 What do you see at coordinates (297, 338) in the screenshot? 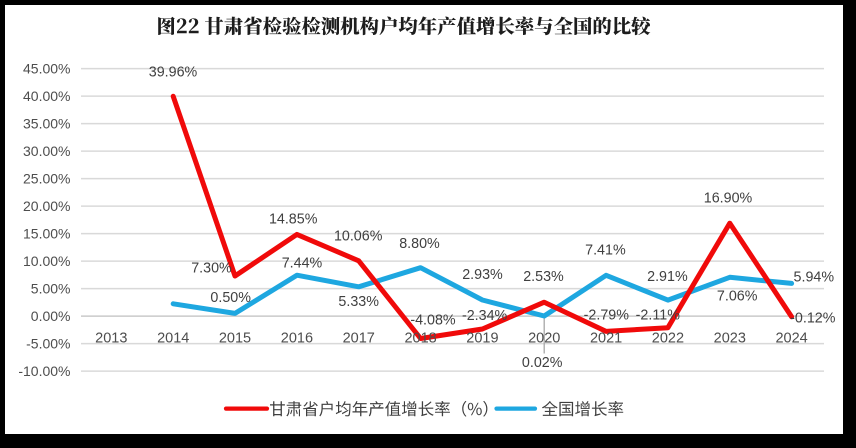
I see `svg-text: 2016` at bounding box center [297, 338].